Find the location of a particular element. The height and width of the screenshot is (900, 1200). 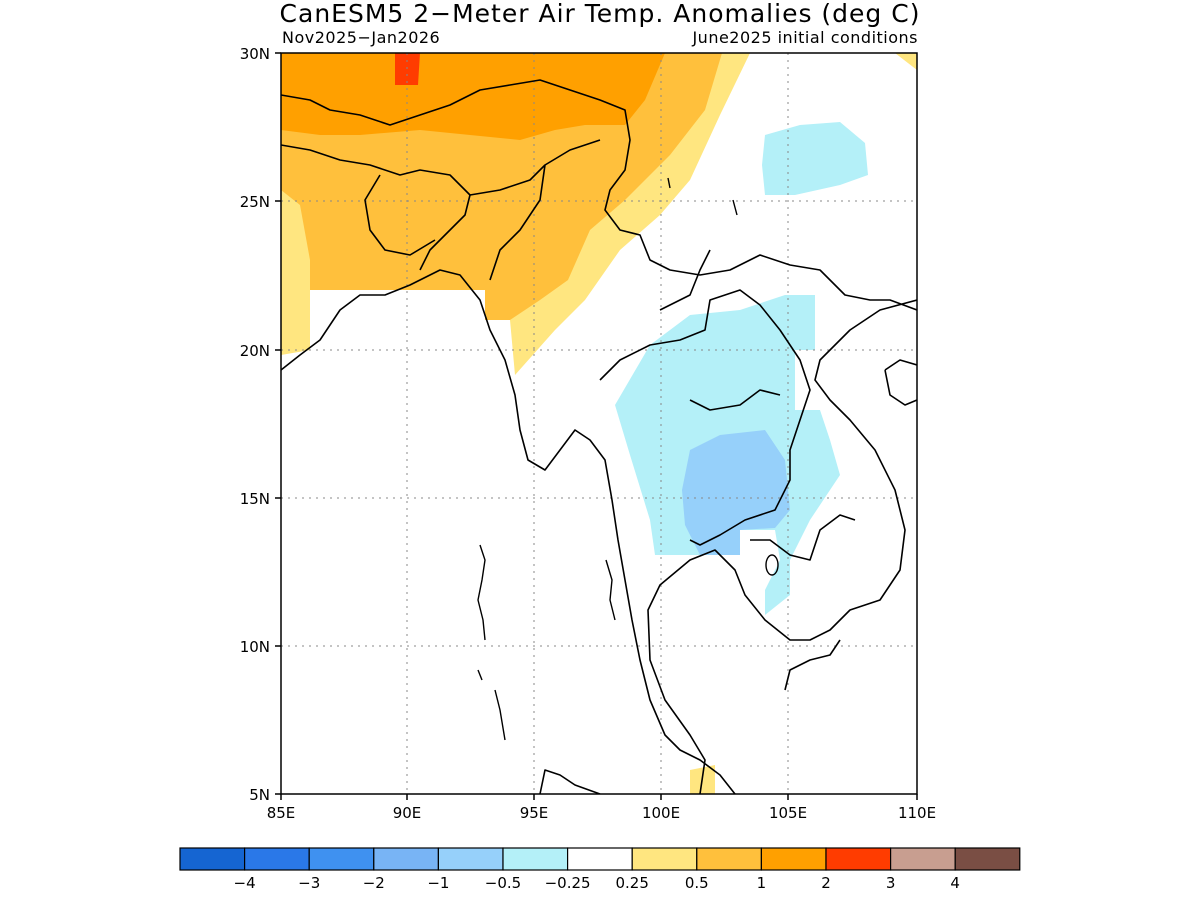

colorbar-label: −0.5 is located at coordinates (503, 883).